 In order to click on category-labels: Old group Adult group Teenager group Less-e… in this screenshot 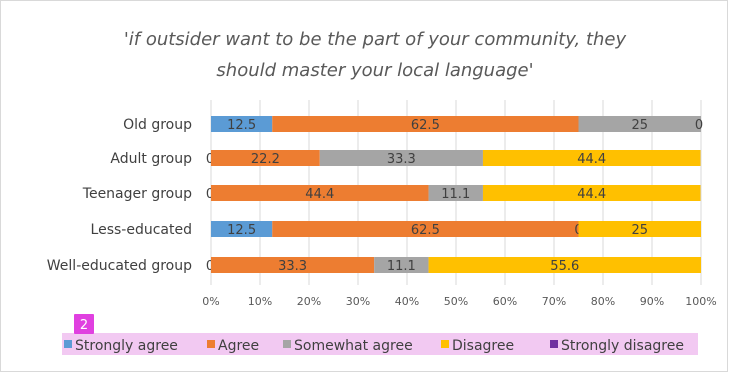, I will do `click(119, 195)`.